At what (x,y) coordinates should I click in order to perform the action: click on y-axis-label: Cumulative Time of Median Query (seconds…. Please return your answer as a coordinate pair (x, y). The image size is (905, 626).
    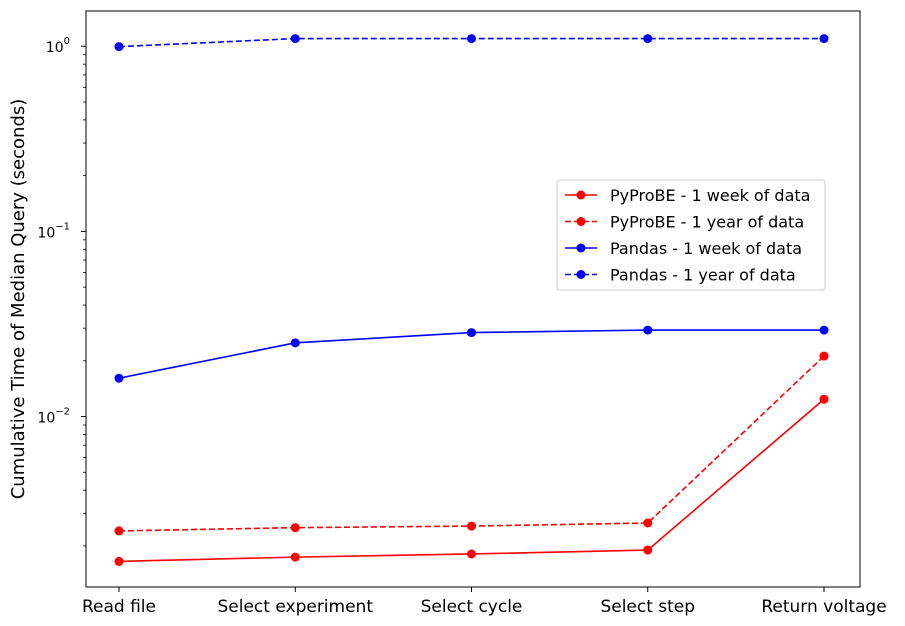
    Looking at the image, I should click on (18, 299).